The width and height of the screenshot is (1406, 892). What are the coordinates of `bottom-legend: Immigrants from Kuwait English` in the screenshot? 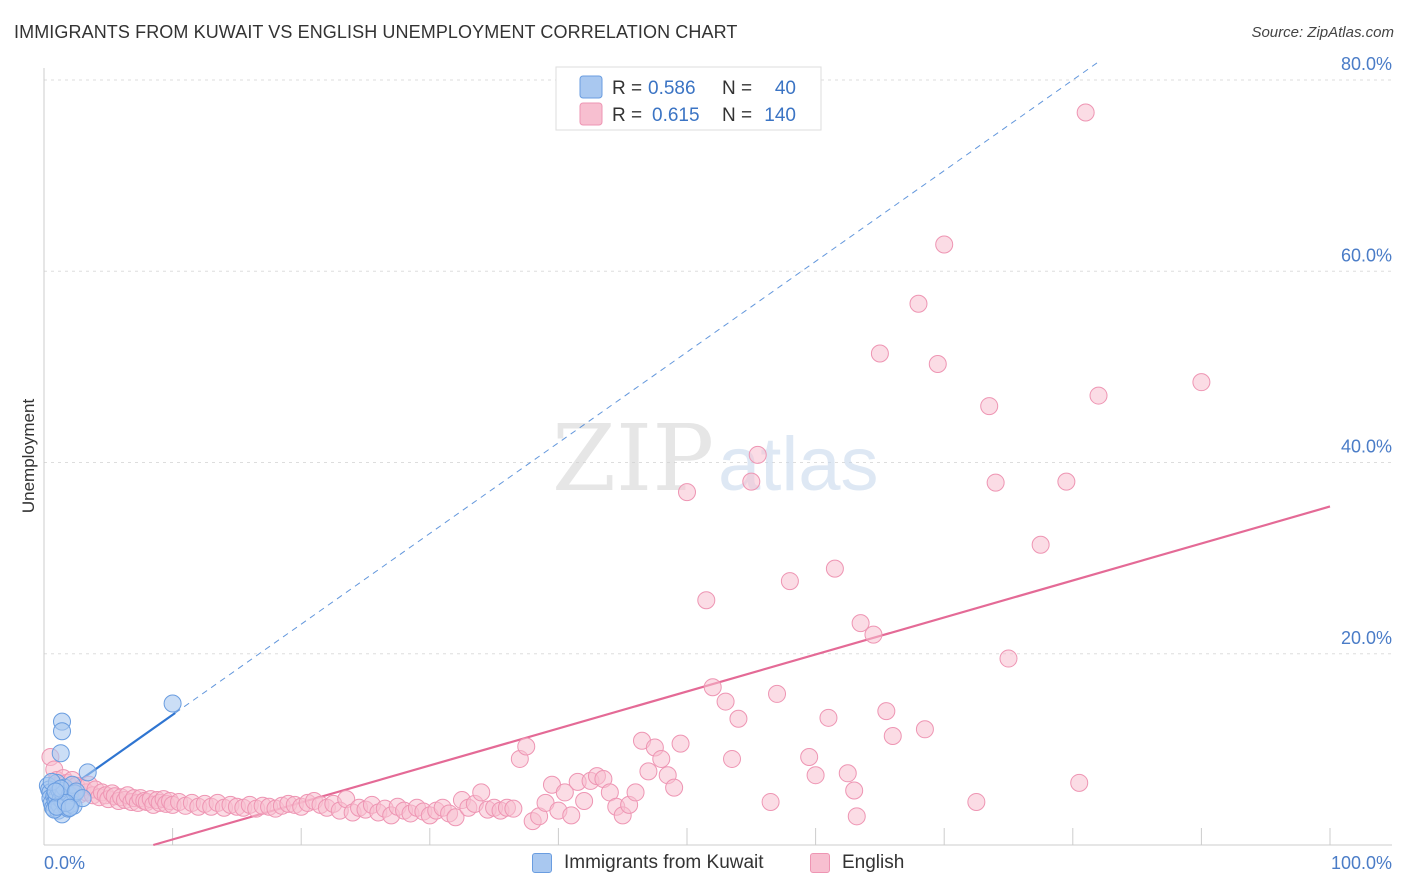 It's located at (703, 866).